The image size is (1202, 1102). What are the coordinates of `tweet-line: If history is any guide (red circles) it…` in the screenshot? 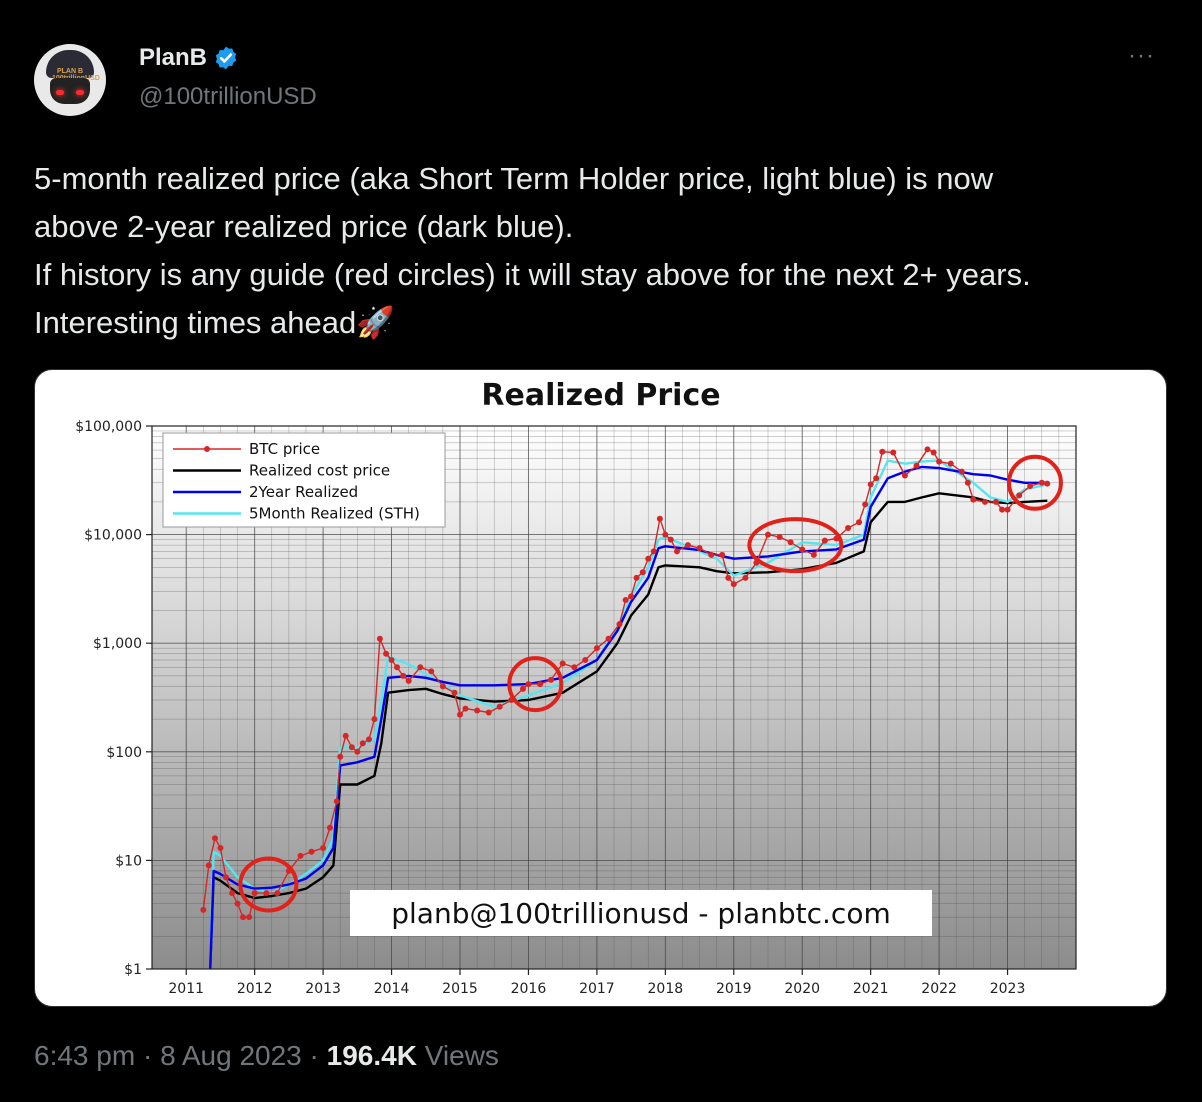 It's located at (532, 274).